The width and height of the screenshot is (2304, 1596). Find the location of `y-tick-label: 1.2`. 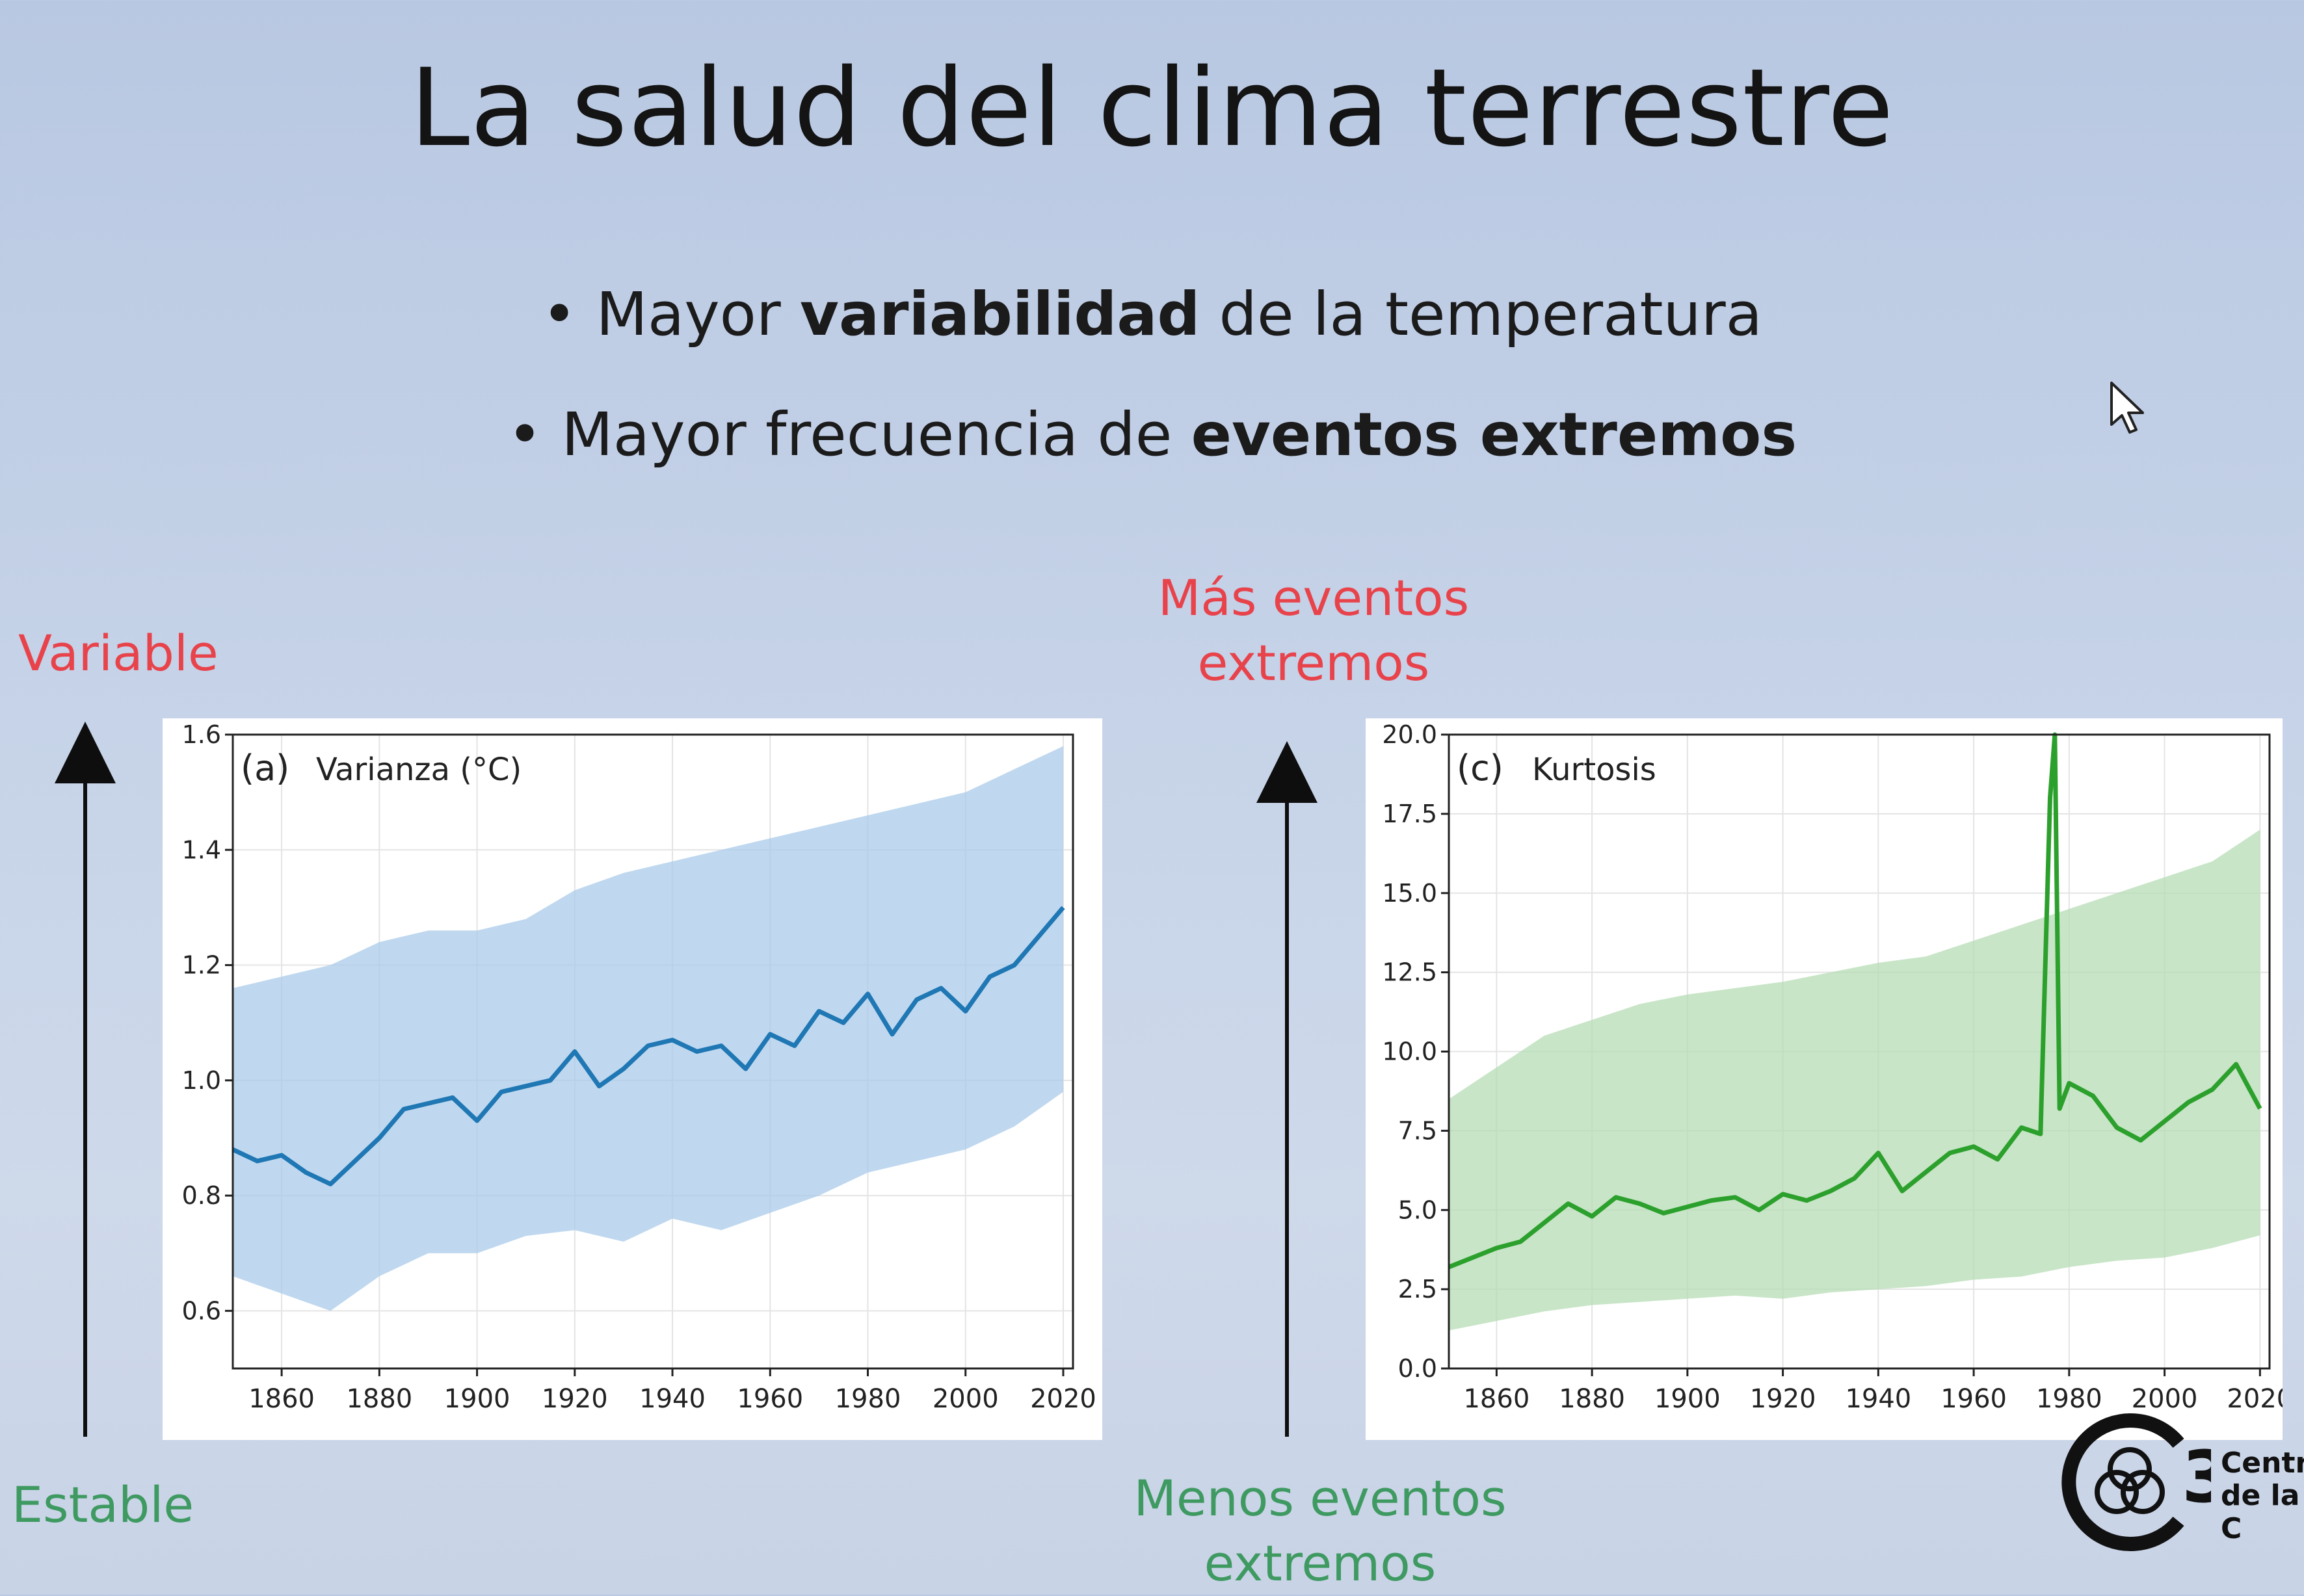

y-tick-label: 1.2 is located at coordinates (201, 965).